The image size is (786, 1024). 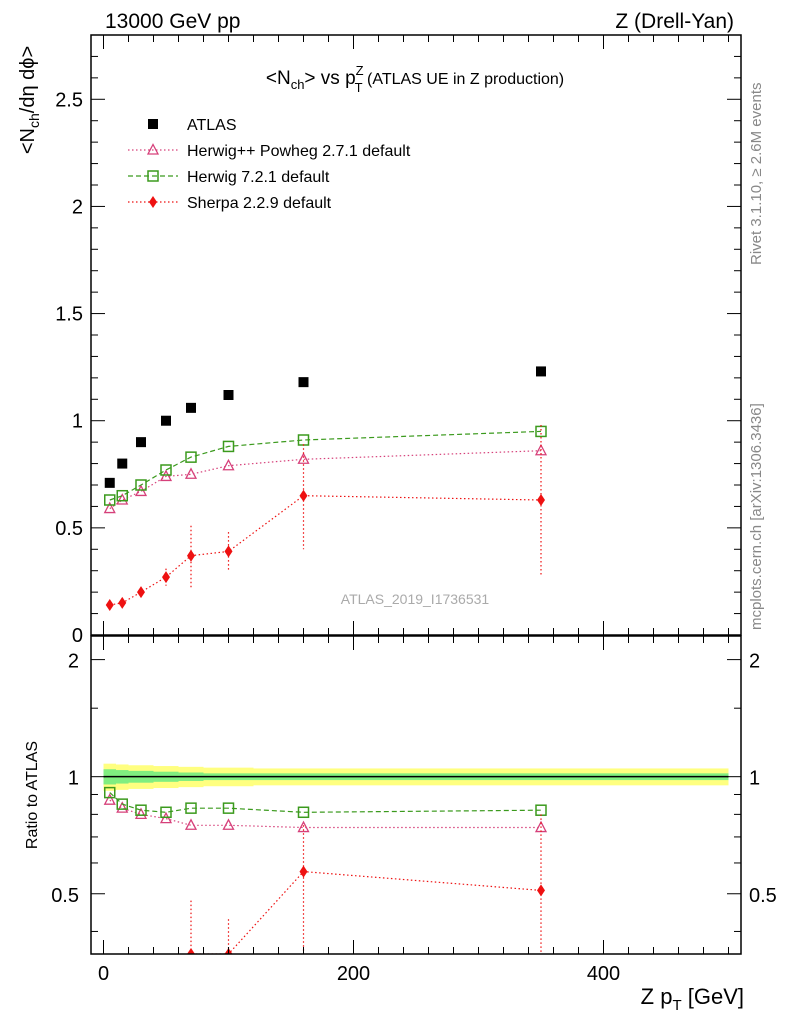 What do you see at coordinates (692, 999) in the screenshot?
I see `x-axis-label: Z pT [GeV]` at bounding box center [692, 999].